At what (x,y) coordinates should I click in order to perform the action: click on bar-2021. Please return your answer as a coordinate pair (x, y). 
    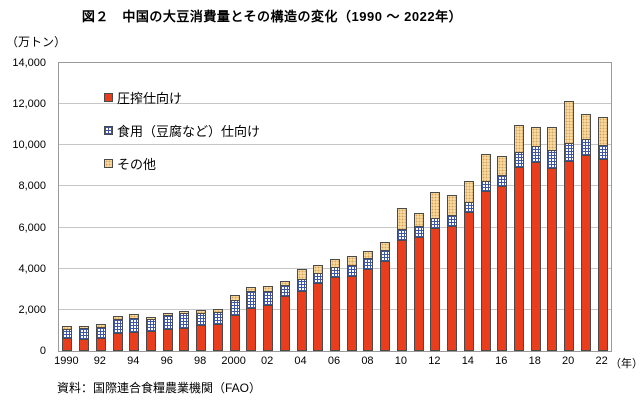
    Looking at the image, I should click on (586, 207).